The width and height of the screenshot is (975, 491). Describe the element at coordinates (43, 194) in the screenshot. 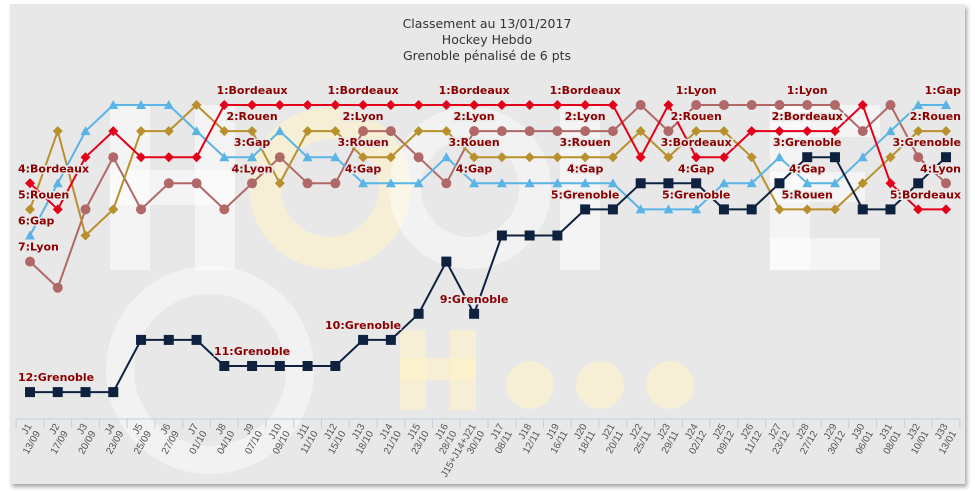

I see `data-label: 5:Rouen` at that location.